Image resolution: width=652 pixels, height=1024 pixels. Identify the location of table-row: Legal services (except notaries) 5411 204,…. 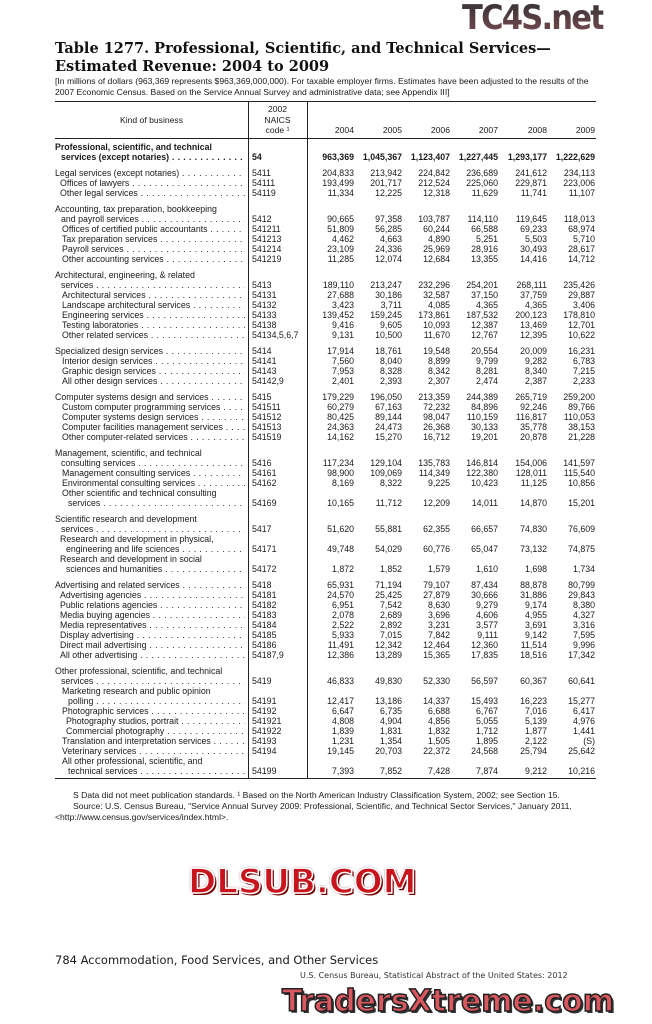
(325, 173).